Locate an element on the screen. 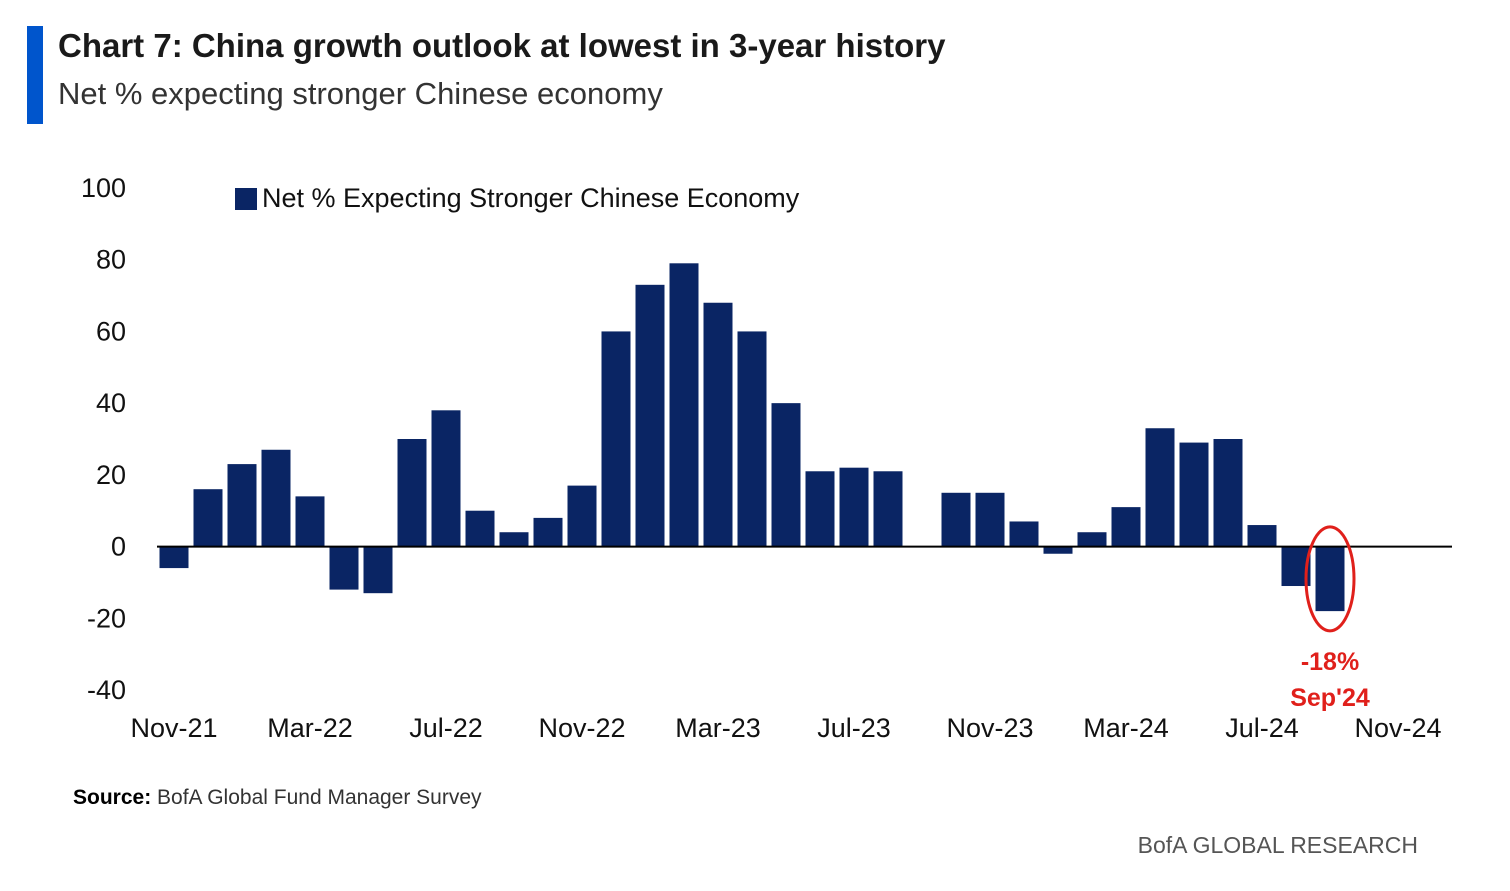  y-tick-label: 60 is located at coordinates (111, 331).